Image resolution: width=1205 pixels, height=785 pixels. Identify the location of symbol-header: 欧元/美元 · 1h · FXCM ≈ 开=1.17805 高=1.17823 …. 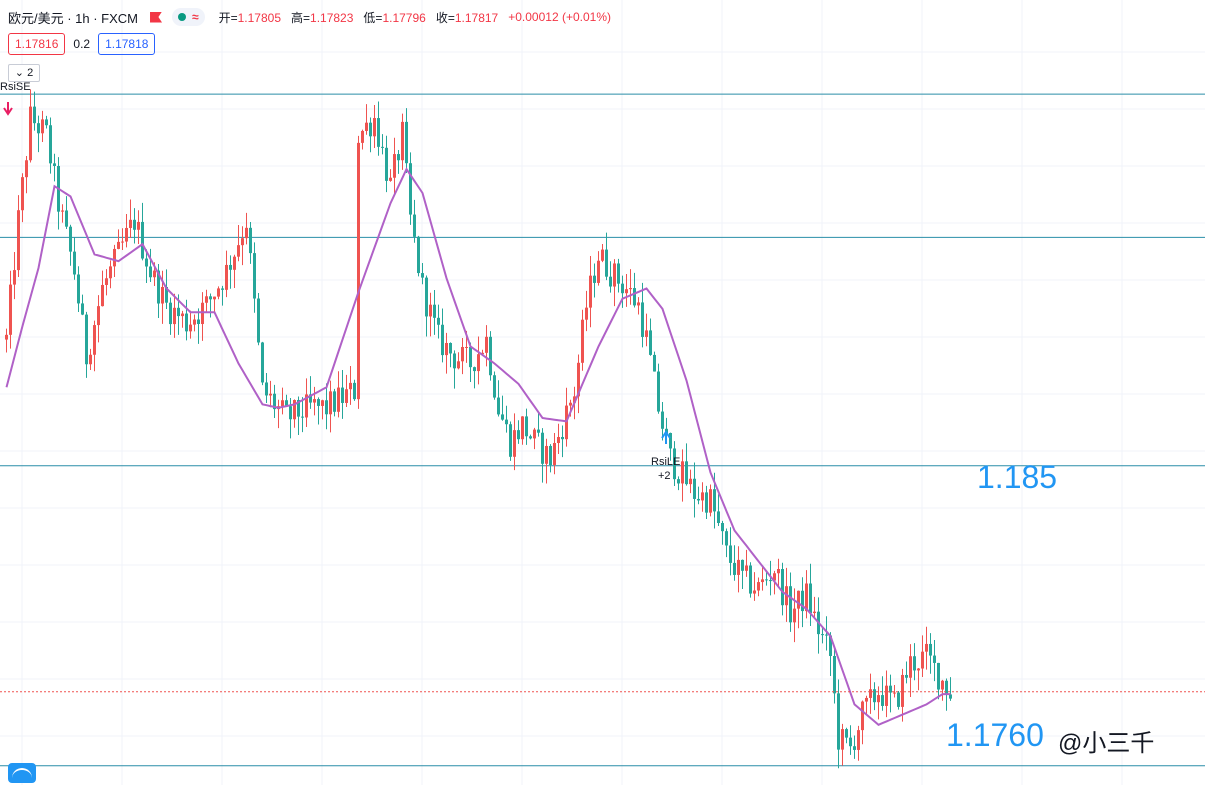
(314, 17).